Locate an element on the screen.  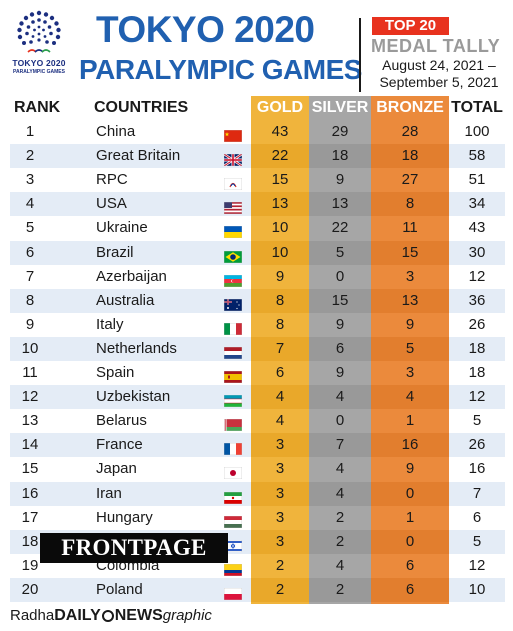
bronze-cell: 8 is located at coordinates (410, 204).